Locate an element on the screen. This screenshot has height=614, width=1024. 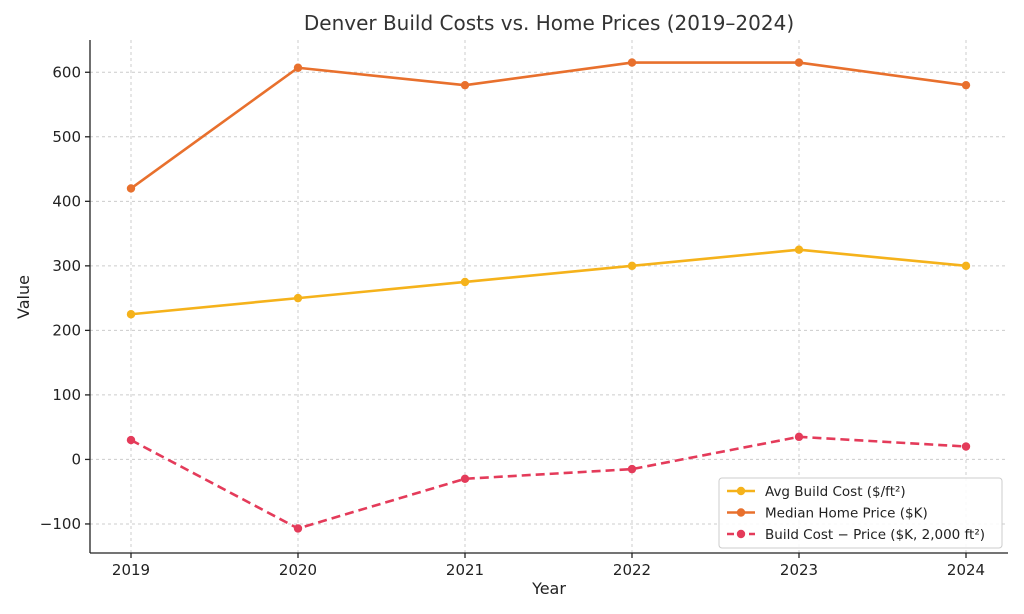
x-tick-label-5: 2024 is located at coordinates (966, 570).